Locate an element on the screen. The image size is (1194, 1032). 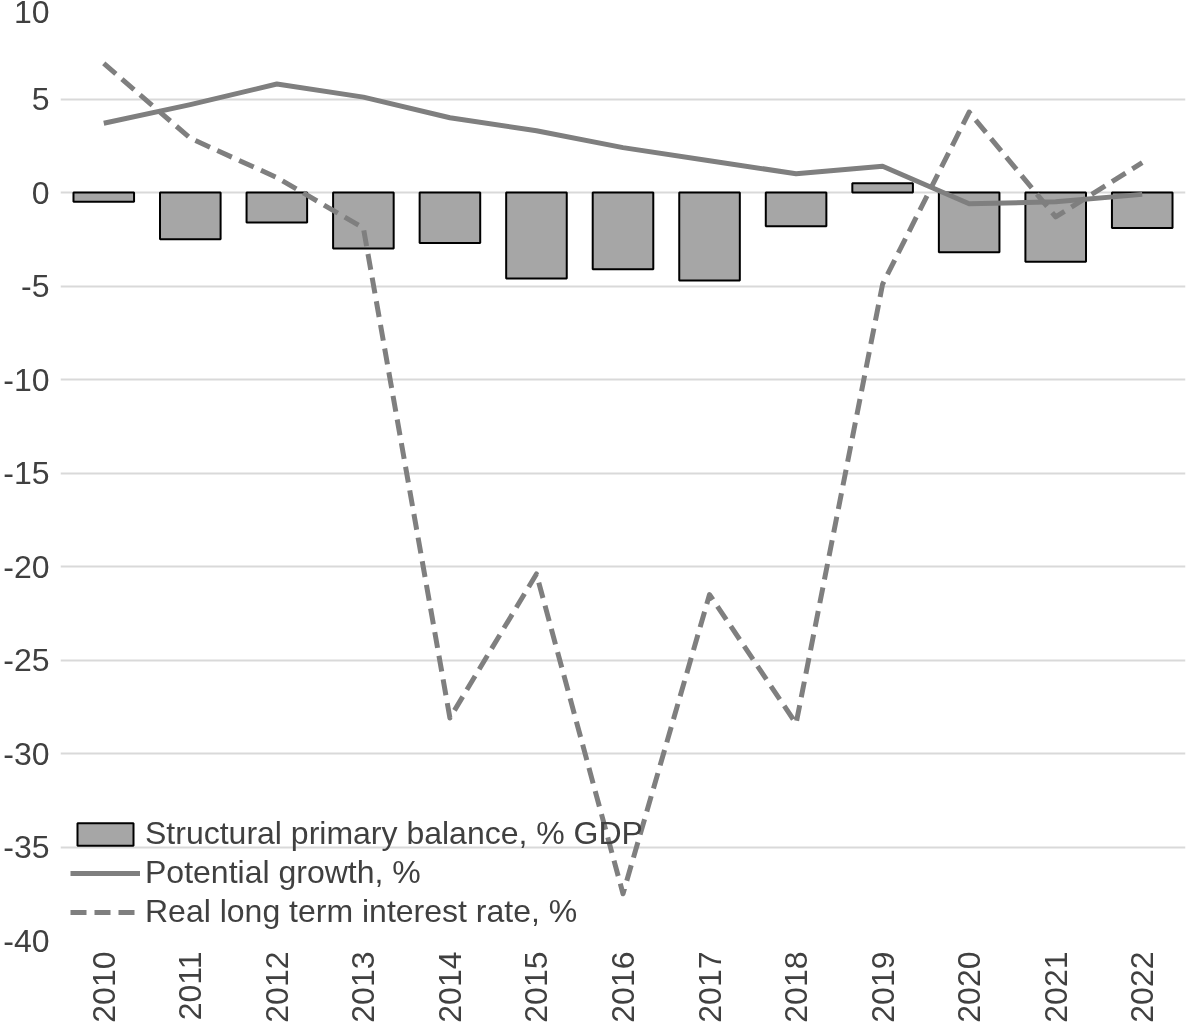
legend-label: Potential growth, % is located at coordinates (283, 872).